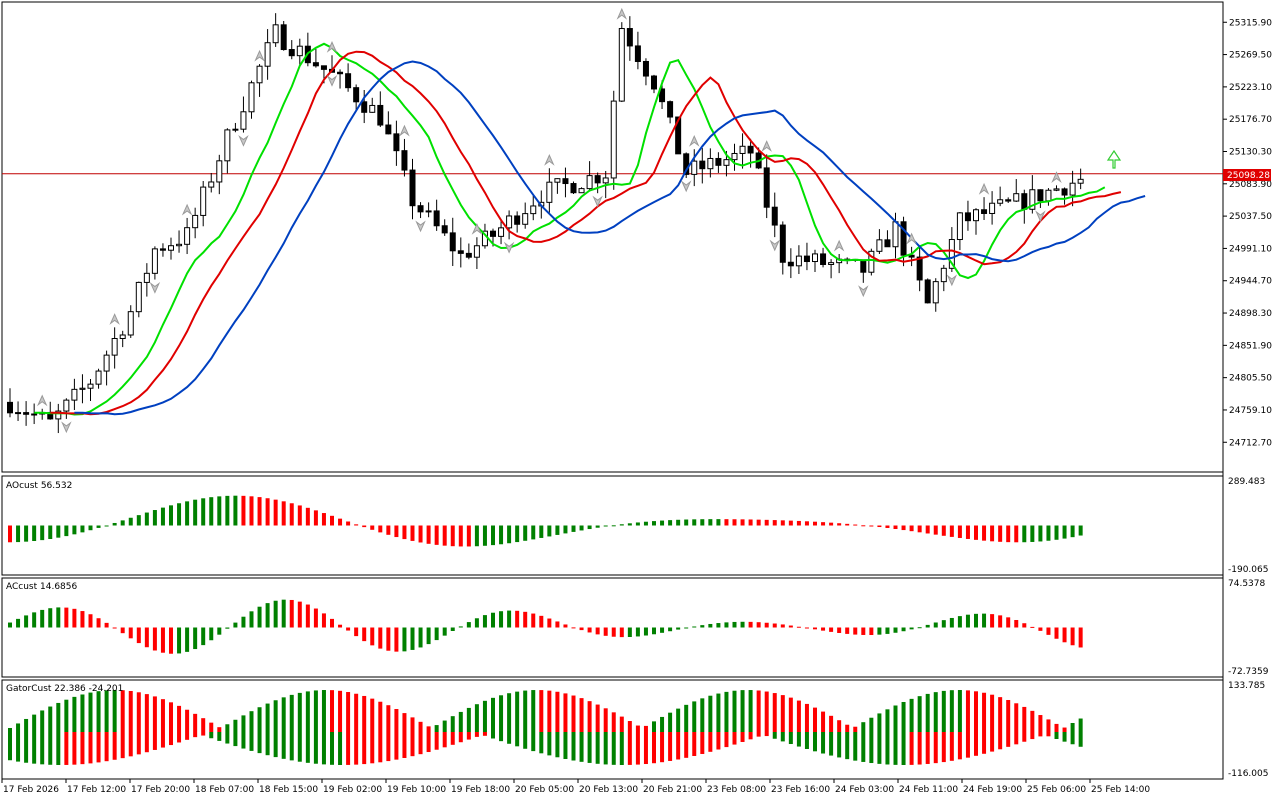  What do you see at coordinates (1250, 120) in the screenshot?
I see `price-tick-label: 25176.70` at bounding box center [1250, 120].